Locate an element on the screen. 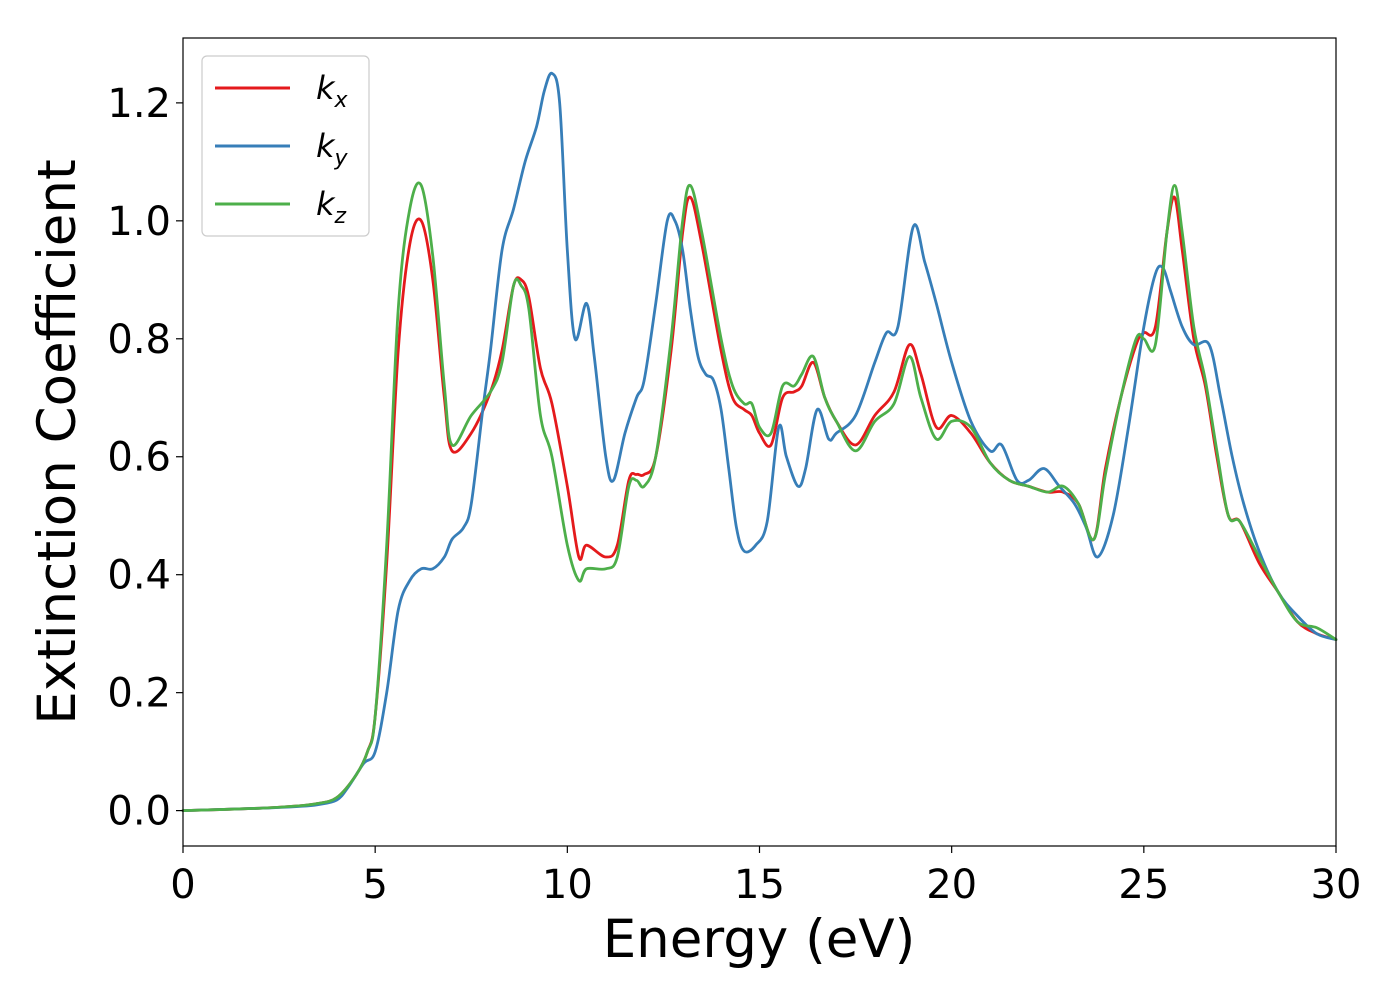 Image resolution: width=1400 pixels, height=1000 pixels. x-tick-label: 15 is located at coordinates (759, 885).